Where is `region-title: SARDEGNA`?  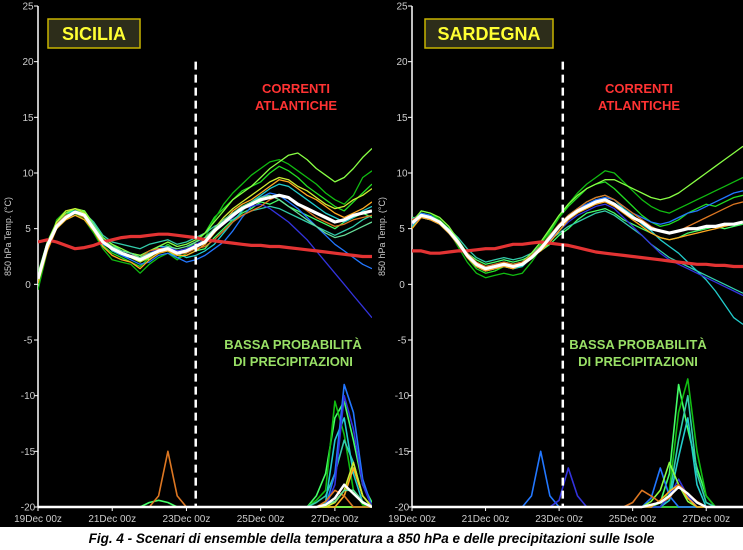
region-title: SARDEGNA is located at coordinates (488, 34).